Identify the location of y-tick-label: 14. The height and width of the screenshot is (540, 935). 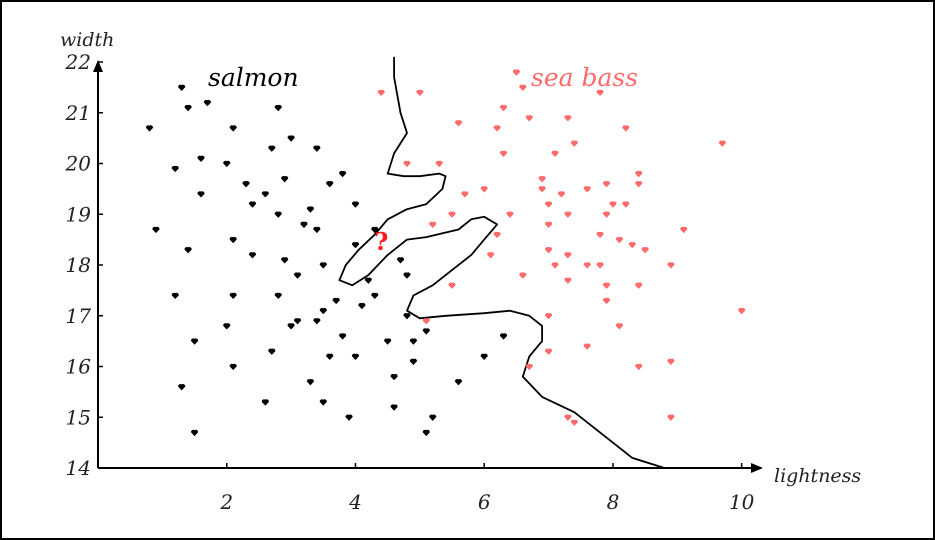
(78, 468).